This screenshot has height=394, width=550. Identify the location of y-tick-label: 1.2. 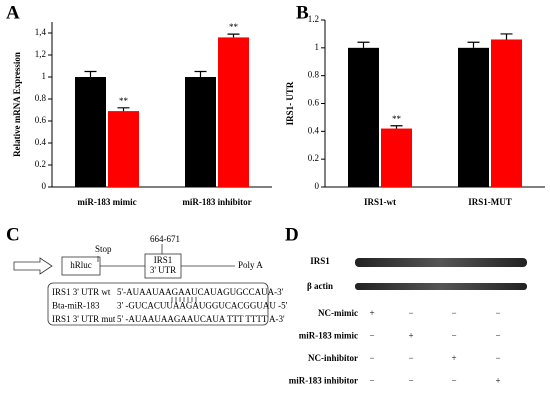
(313, 19).